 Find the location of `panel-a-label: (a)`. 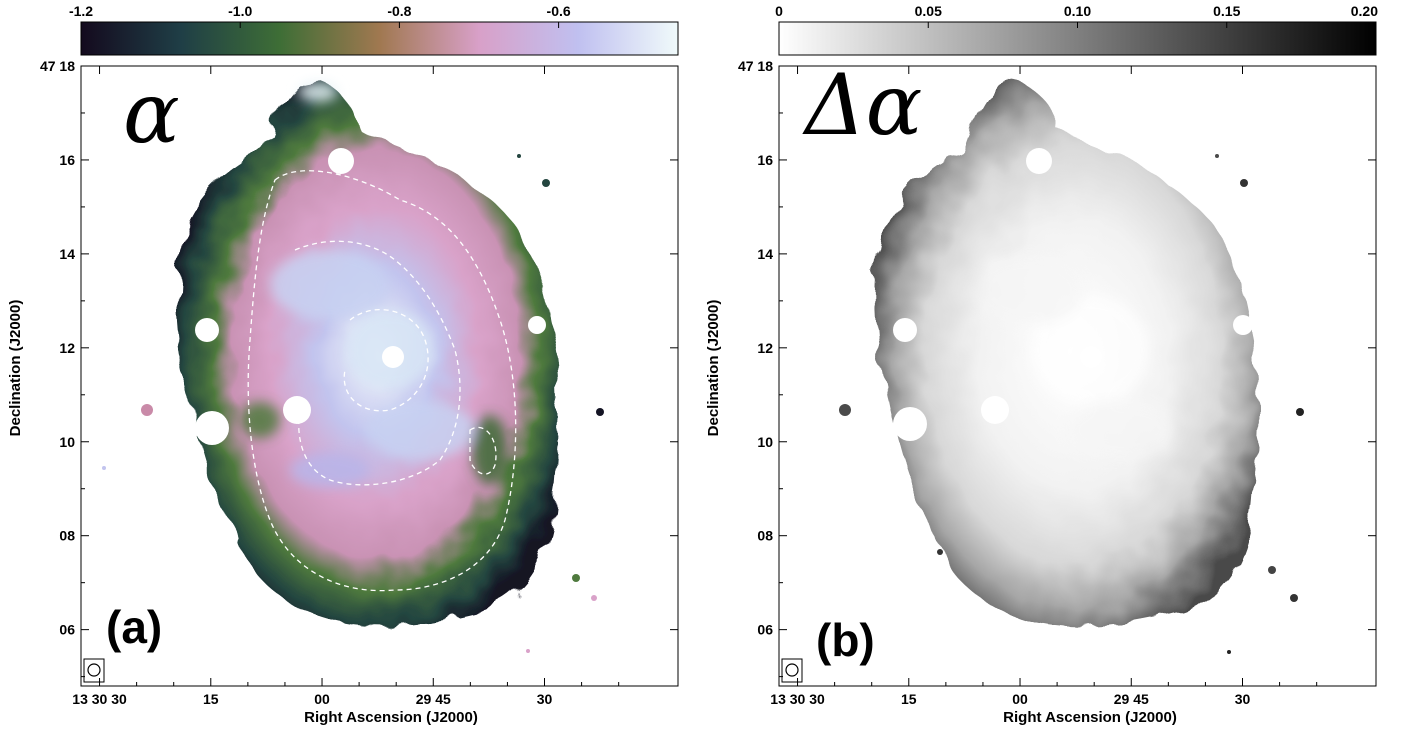

panel-a-label: (a) is located at coordinates (134, 627).